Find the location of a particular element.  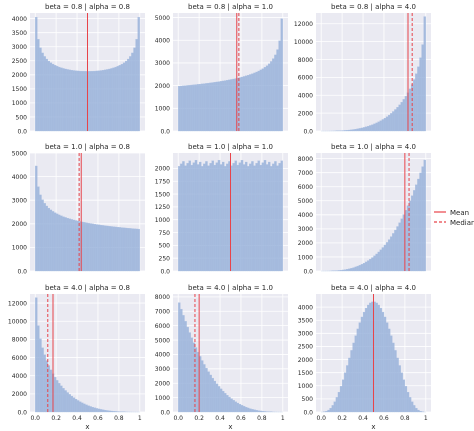

y-tick-label: 1750 is located at coordinates (162, 182).